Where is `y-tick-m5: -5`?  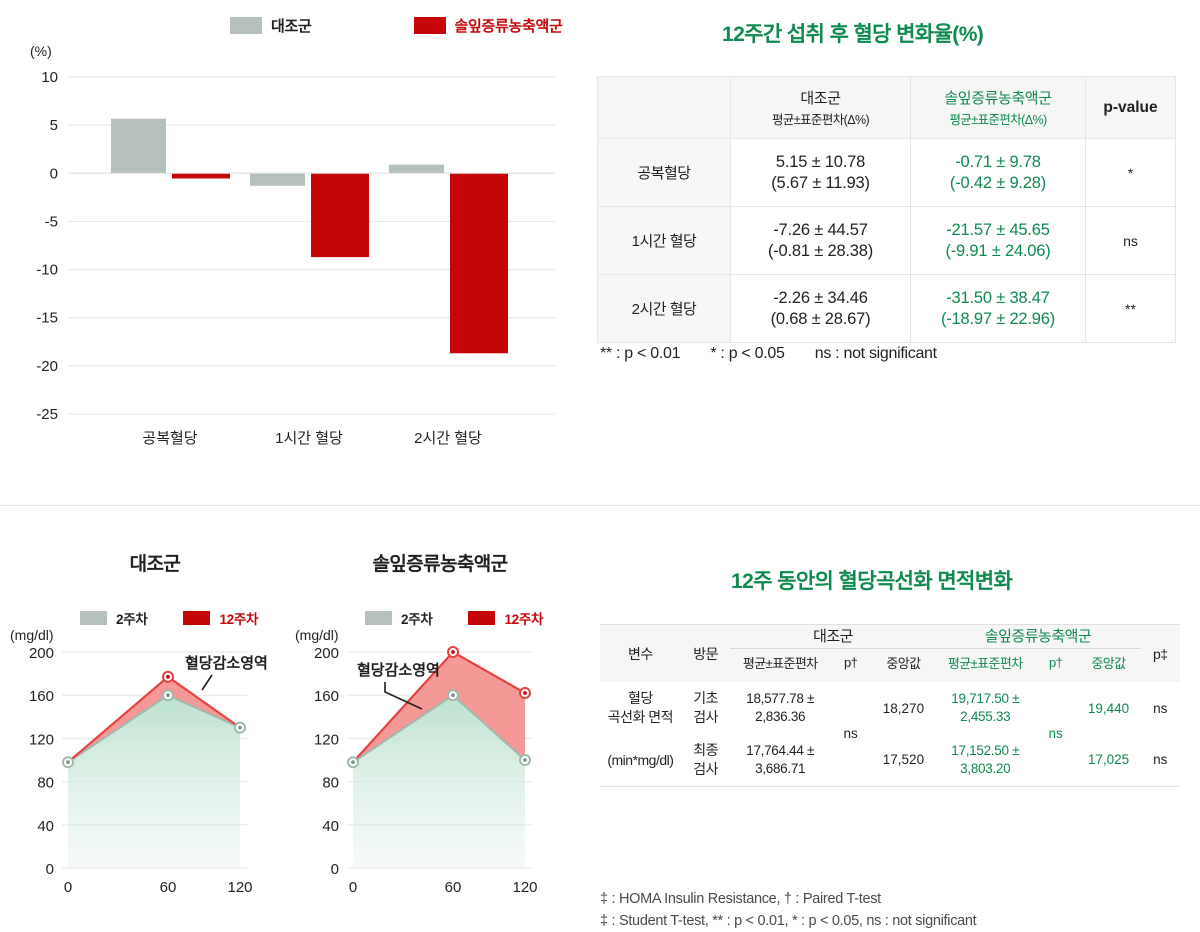 y-tick-m5: -5 is located at coordinates (51, 221).